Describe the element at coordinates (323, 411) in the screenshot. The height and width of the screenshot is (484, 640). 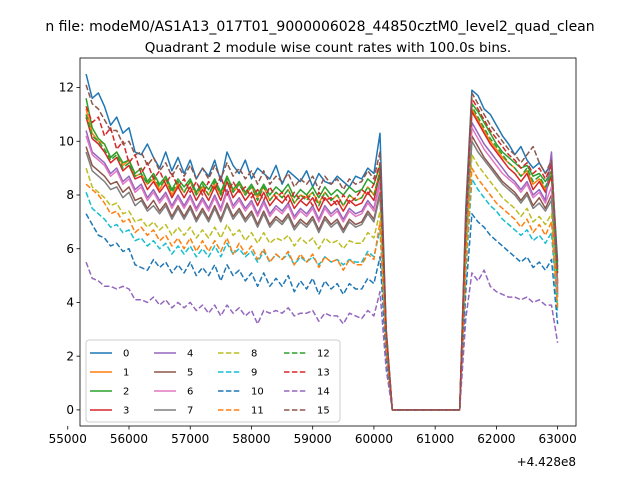
I see `legend-label-15: 15` at that location.